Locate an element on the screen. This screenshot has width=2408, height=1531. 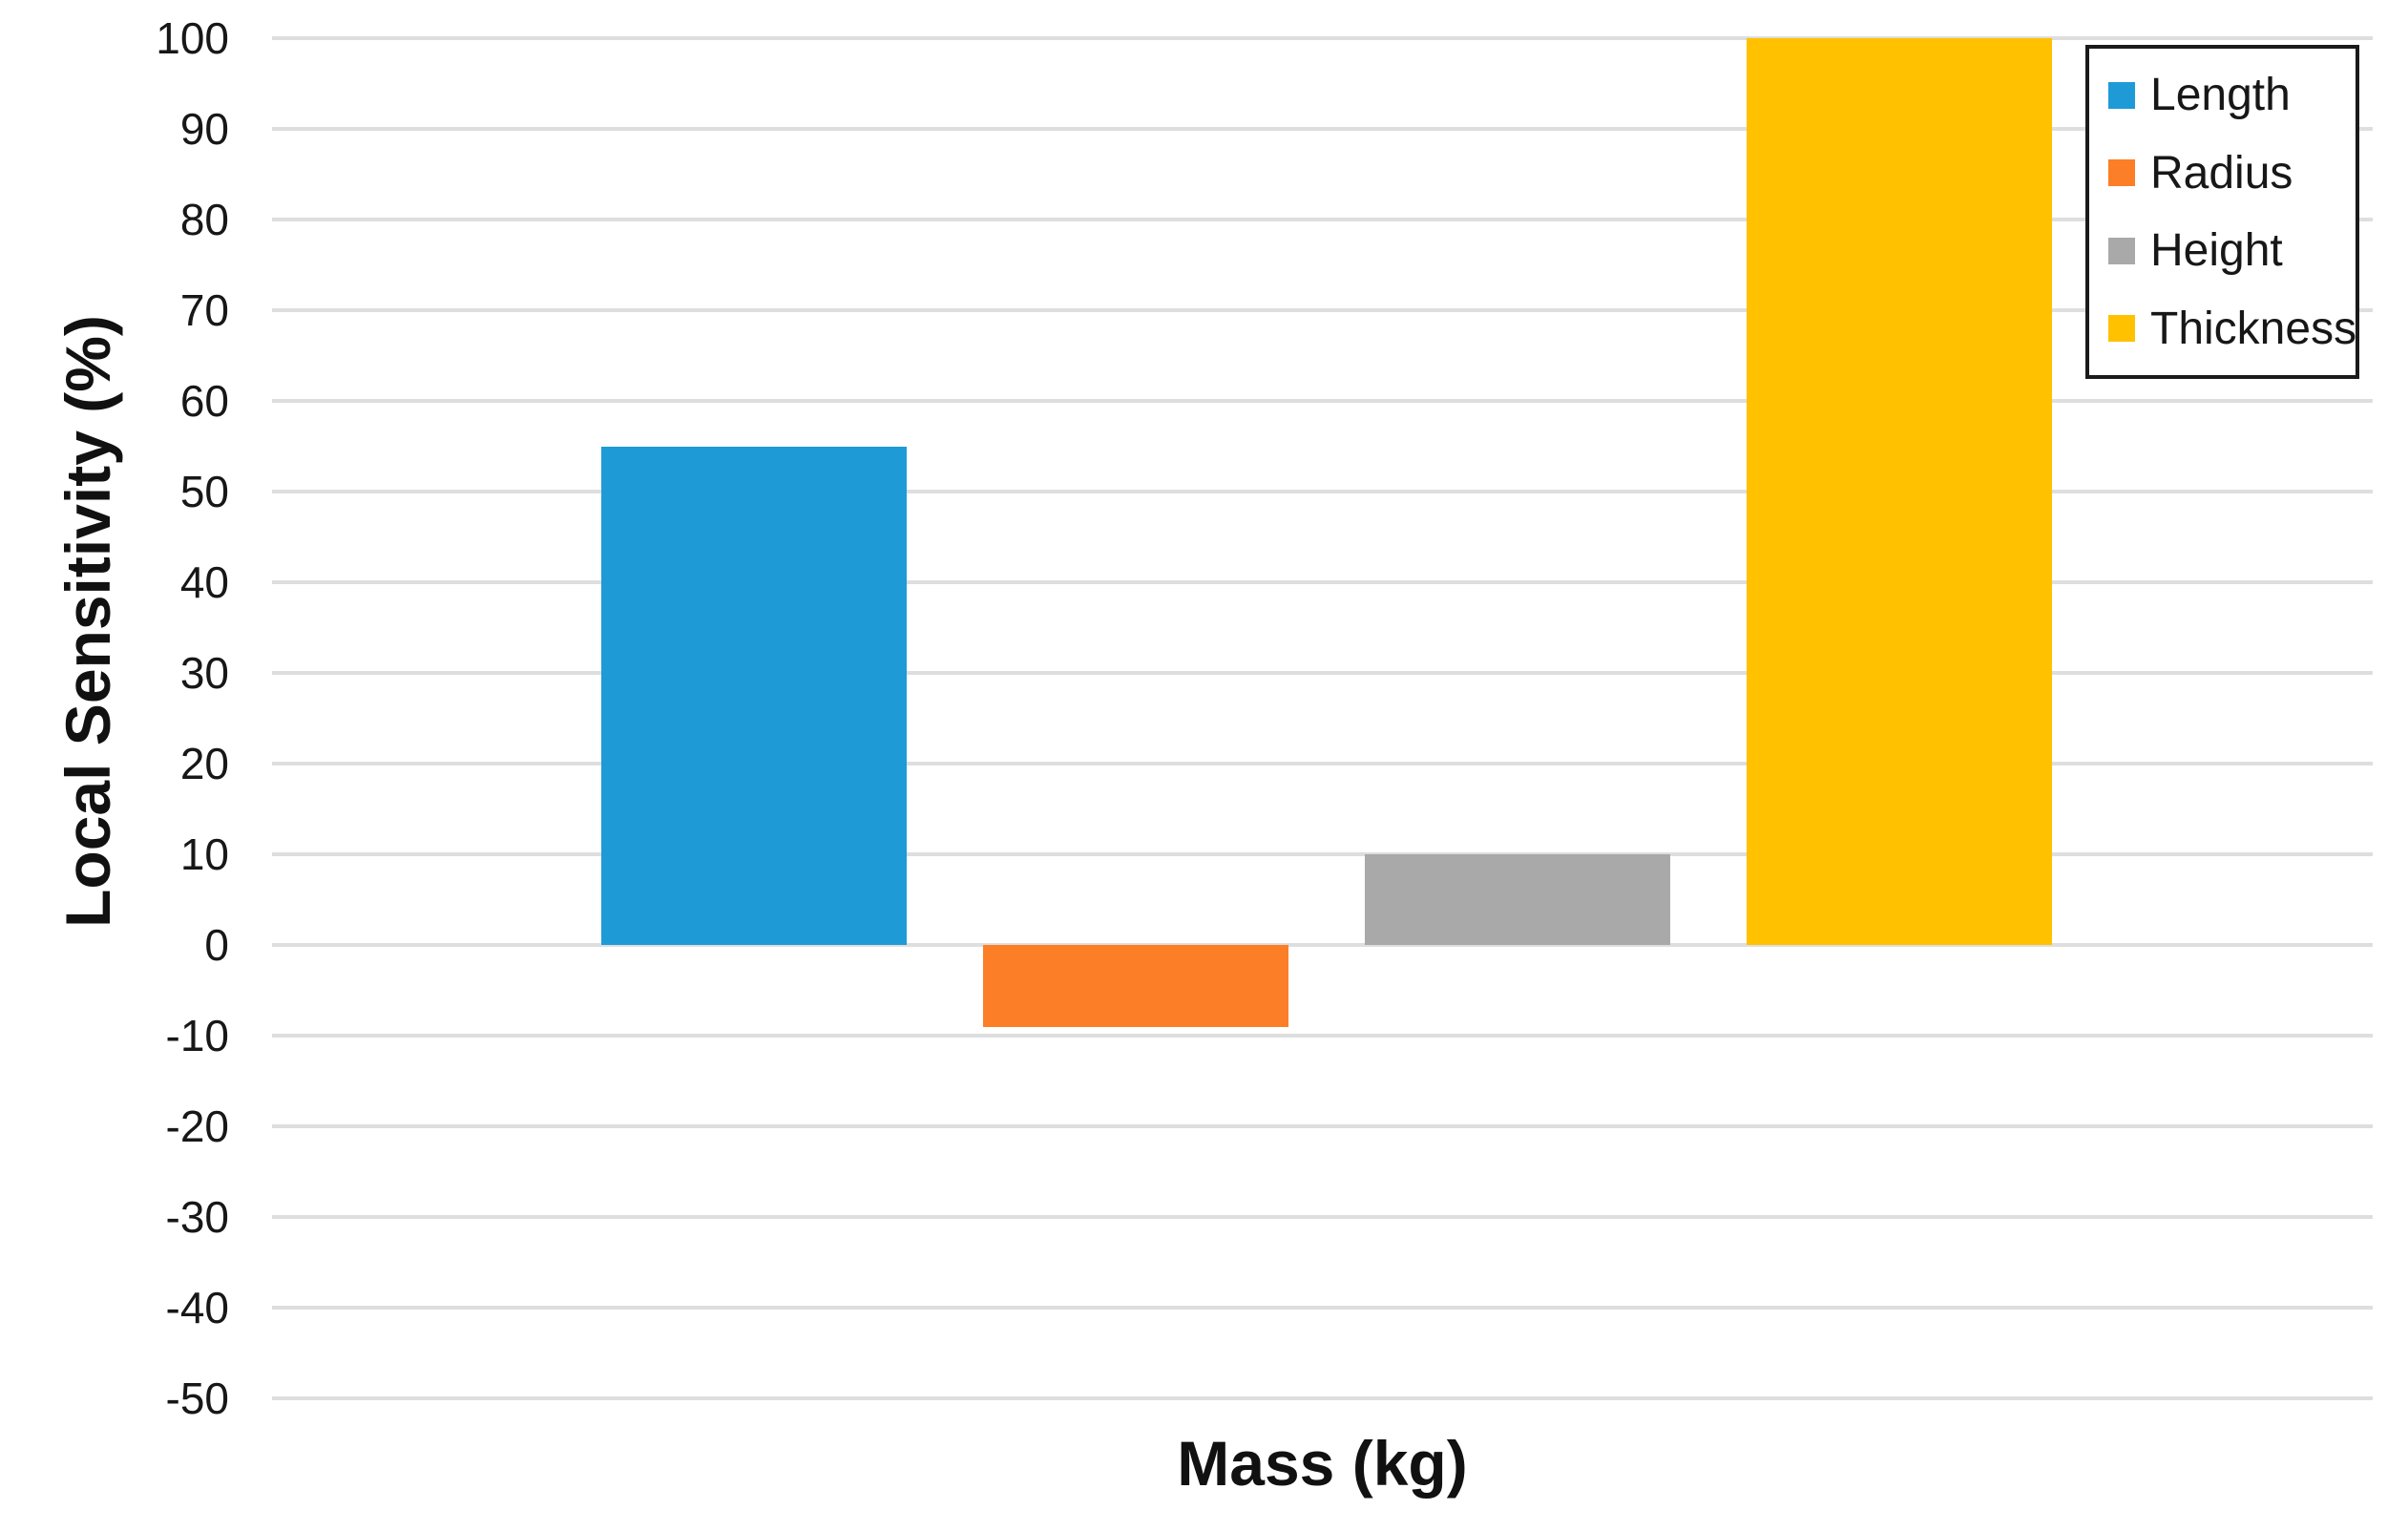
y-tick-label-80: 80 is located at coordinates (204, 219).